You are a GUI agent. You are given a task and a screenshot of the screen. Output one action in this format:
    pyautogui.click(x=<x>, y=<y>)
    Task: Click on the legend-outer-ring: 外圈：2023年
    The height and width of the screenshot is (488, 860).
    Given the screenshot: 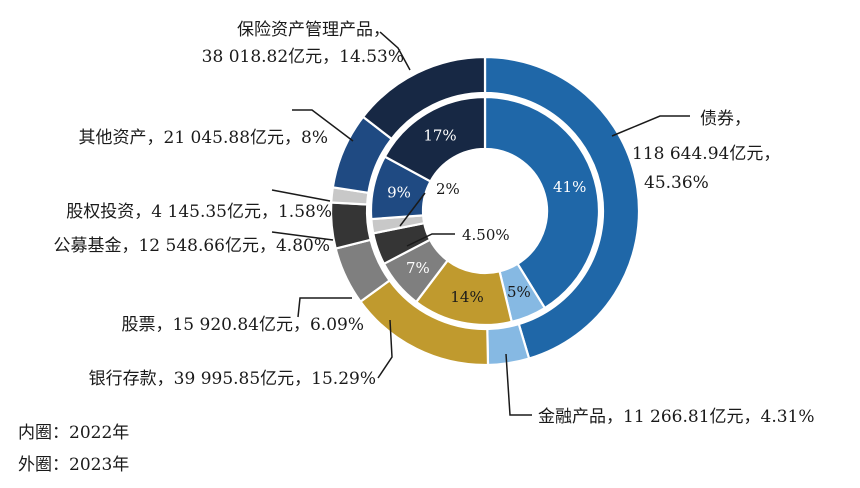 What is the action you would take?
    pyautogui.click(x=74, y=465)
    